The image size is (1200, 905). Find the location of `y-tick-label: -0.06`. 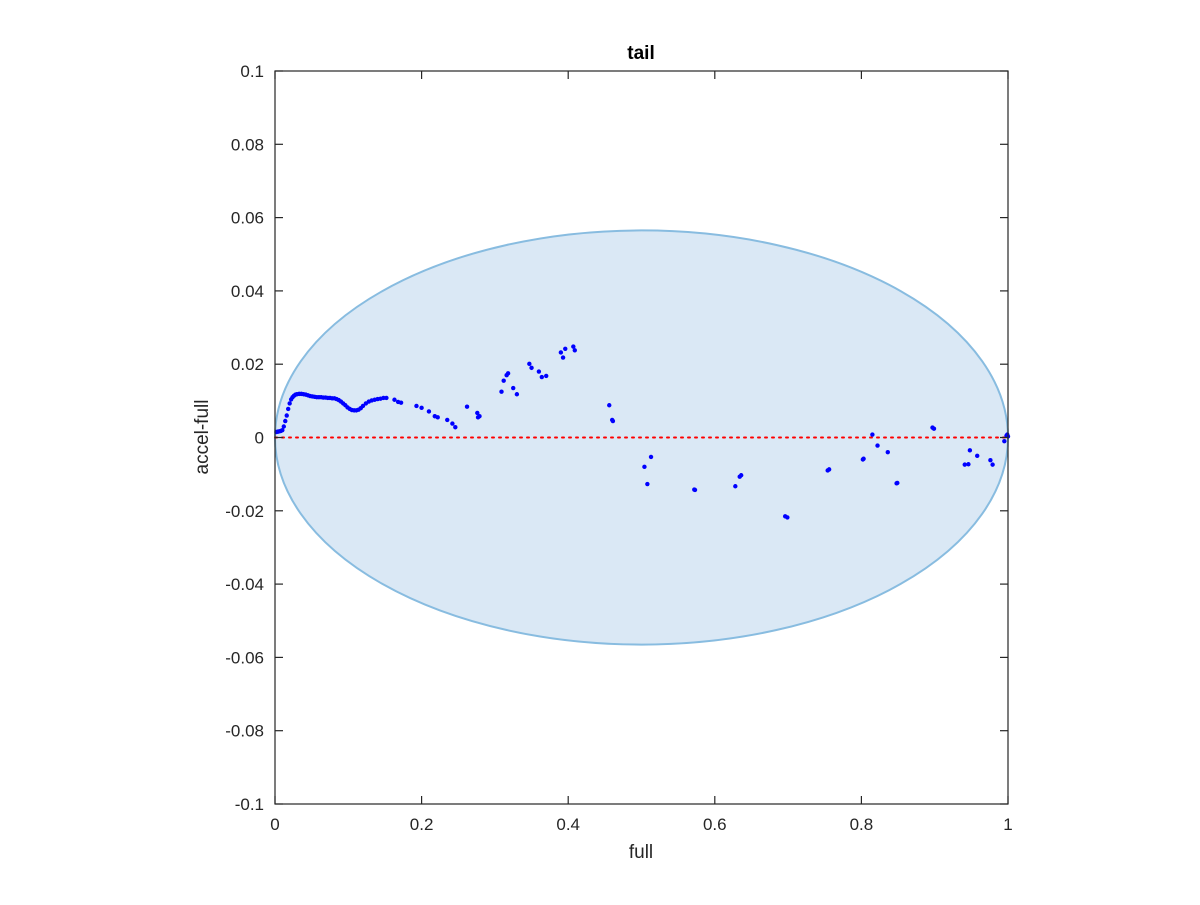

y-tick-label: -0.06 is located at coordinates (244, 657).